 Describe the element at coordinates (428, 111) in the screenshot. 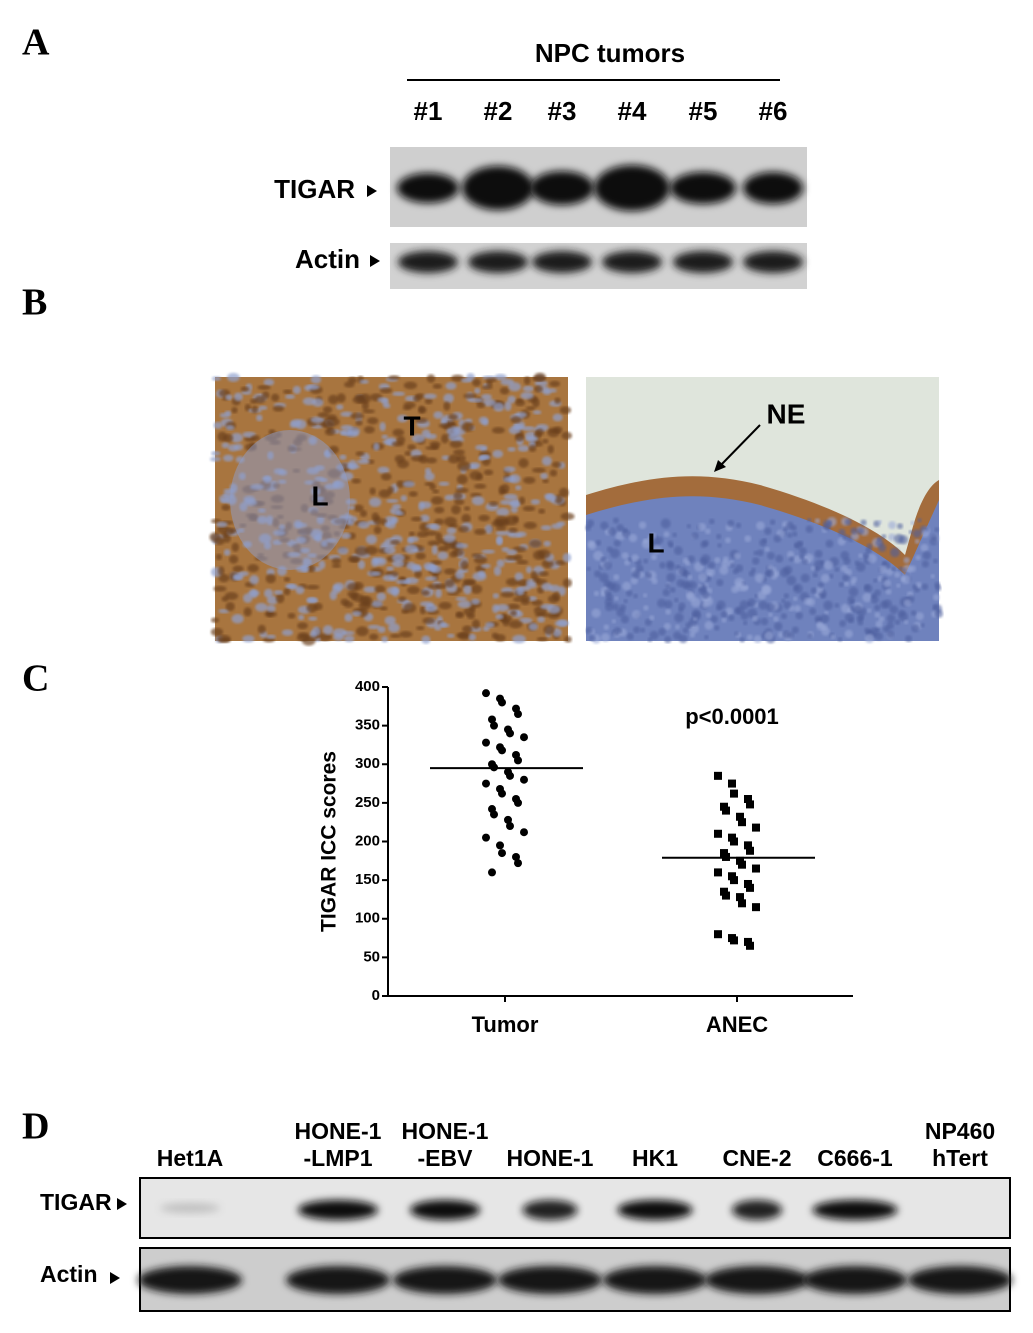

I see `lane-label: #1` at that location.